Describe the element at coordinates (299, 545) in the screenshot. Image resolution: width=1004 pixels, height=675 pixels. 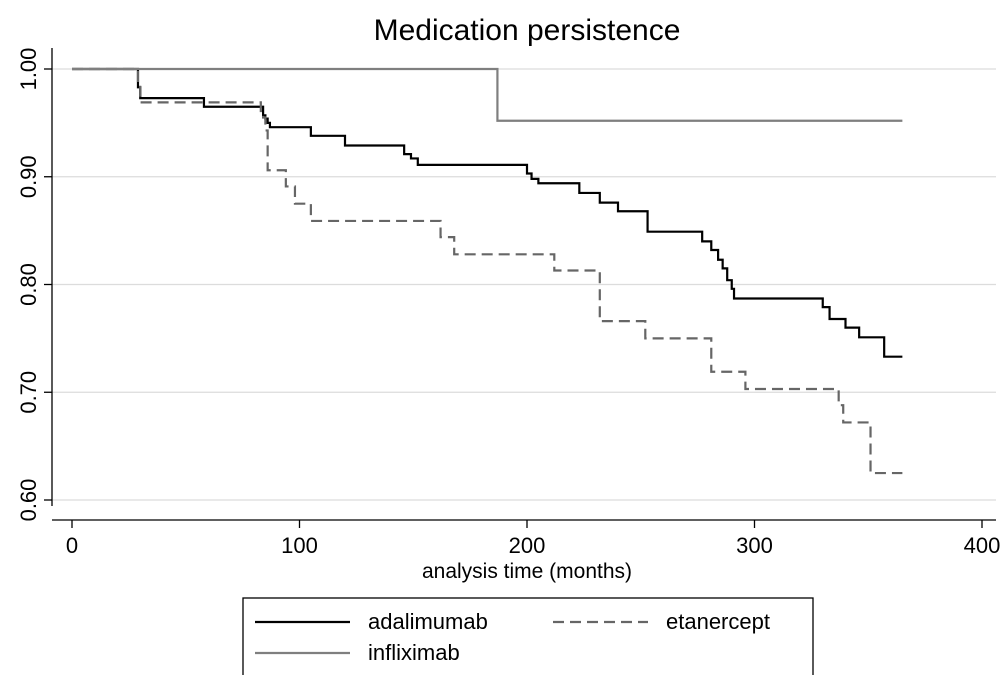
I see `x-tick-label-1: 100` at that location.